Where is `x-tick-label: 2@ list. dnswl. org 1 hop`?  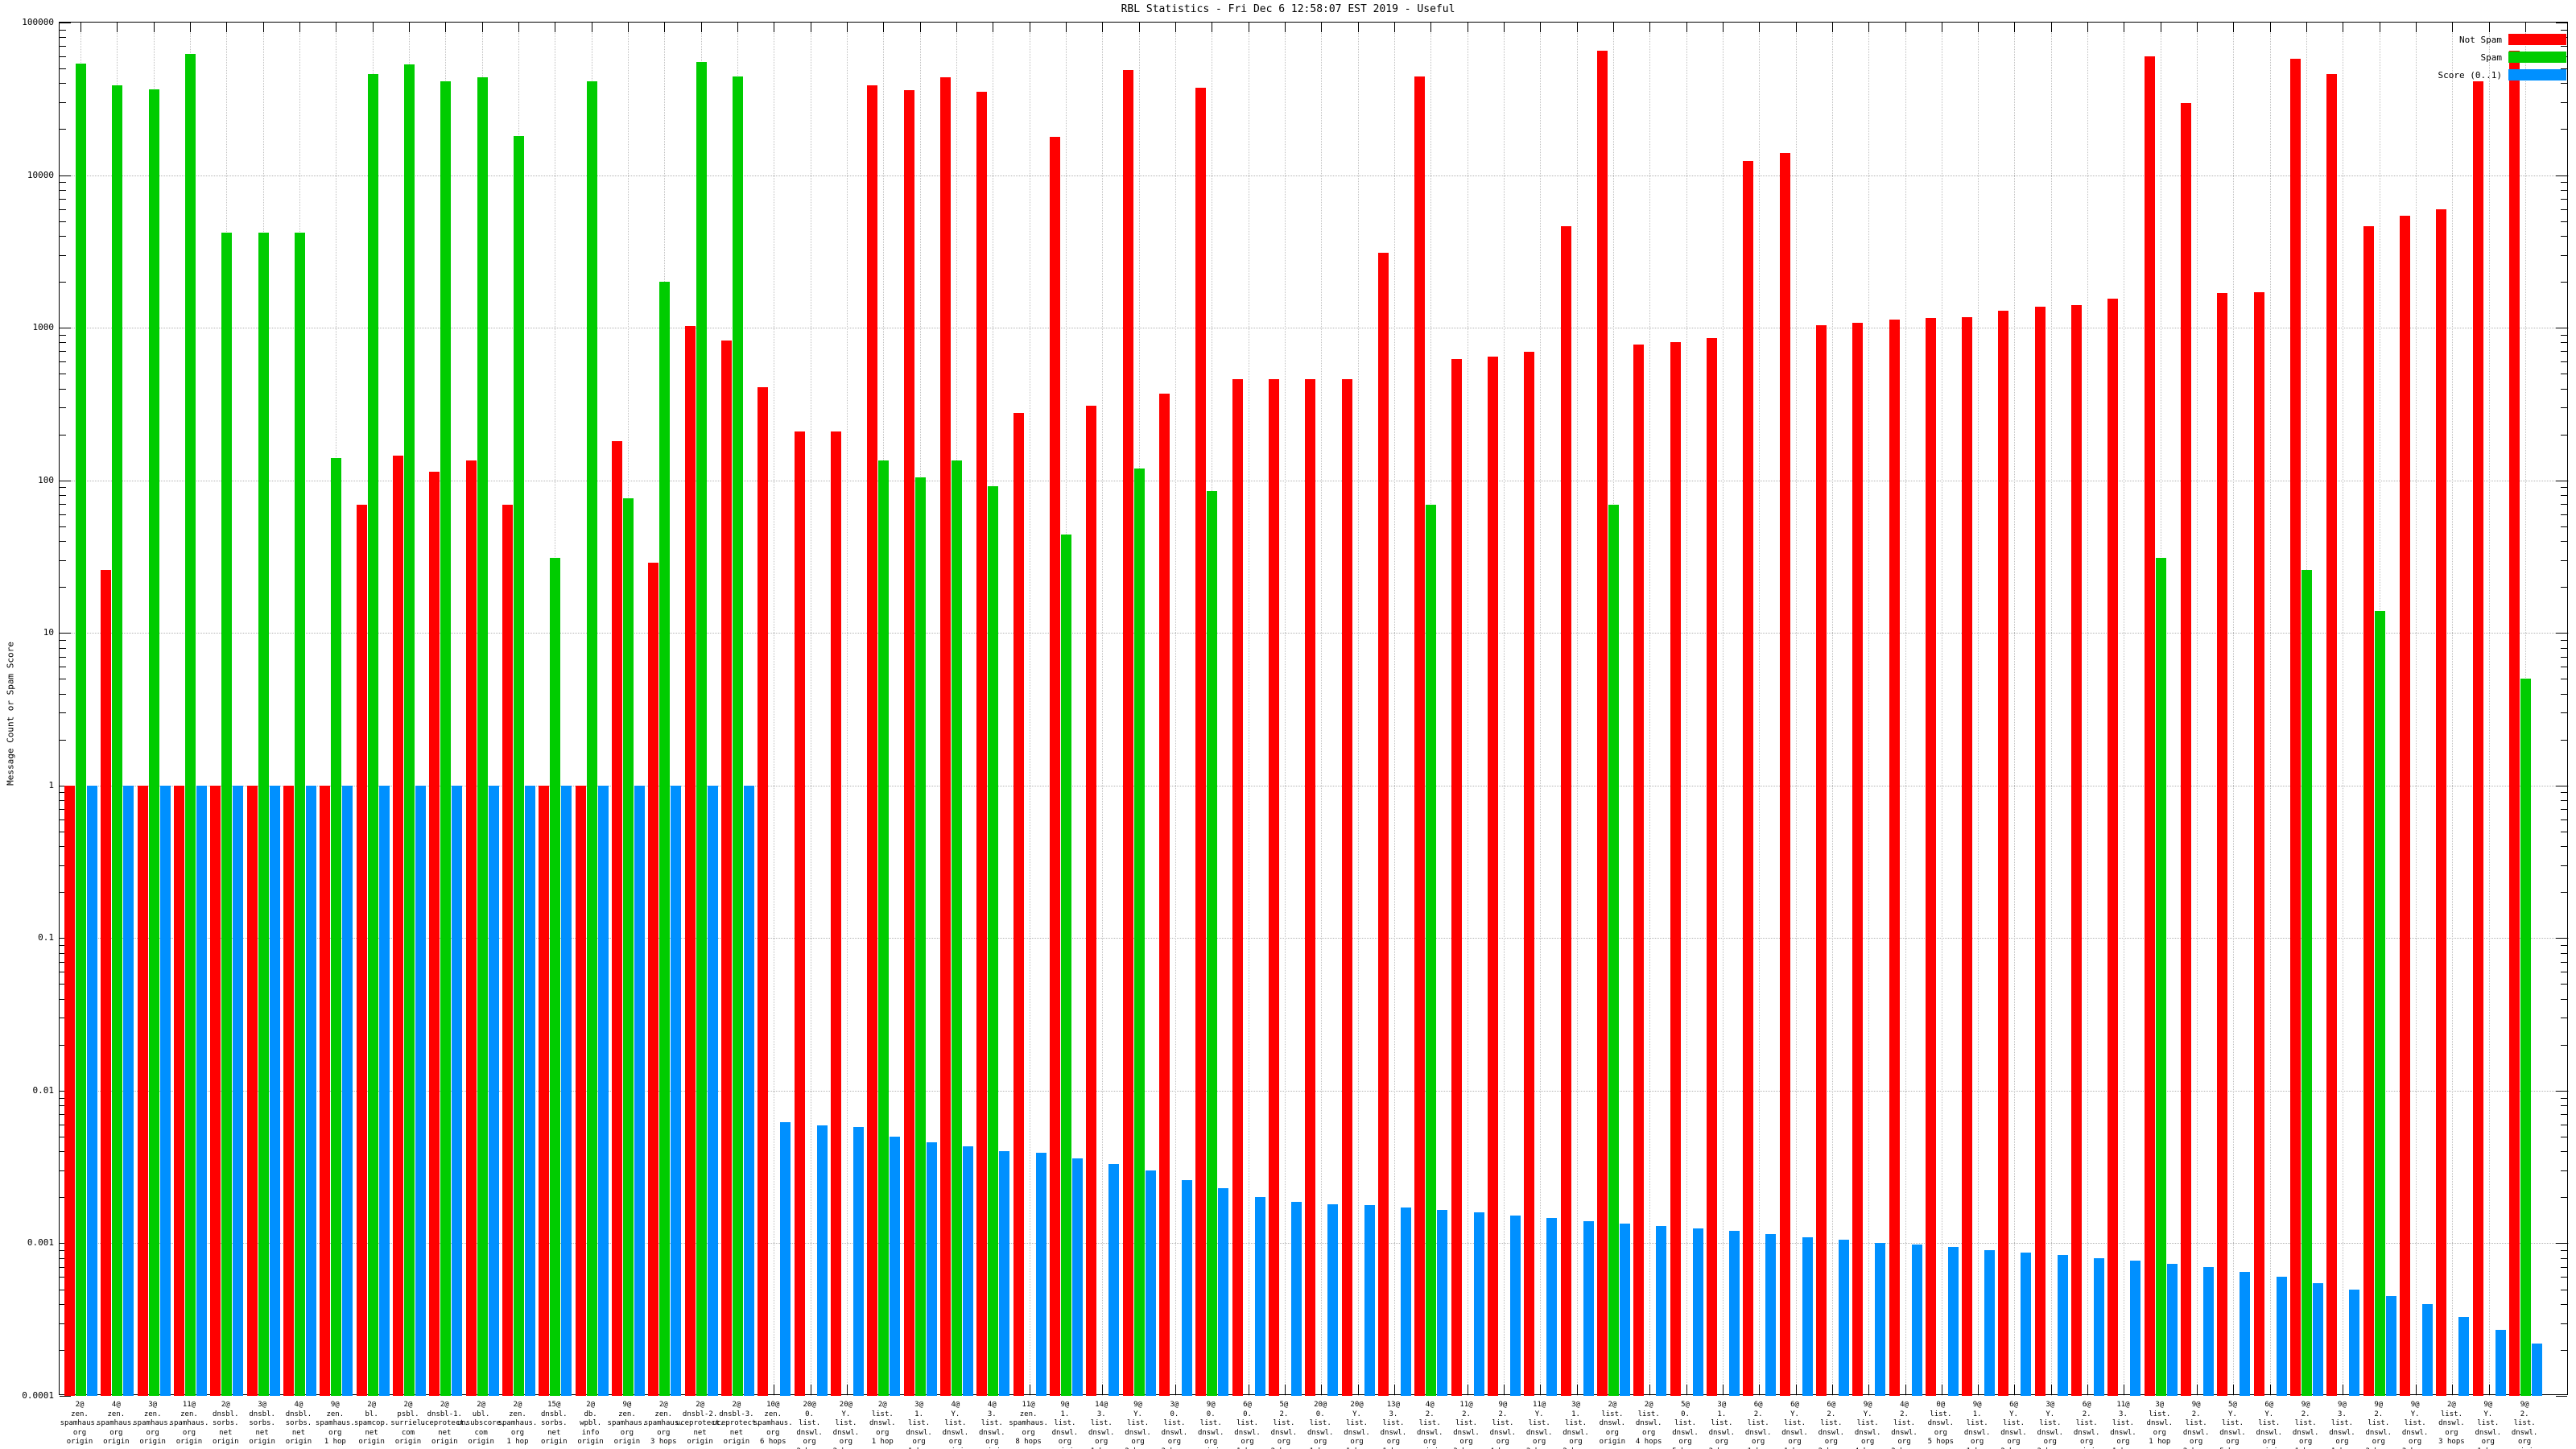
x-tick-label: 2@ list. dnswl. org 1 hop is located at coordinates (883, 1423).